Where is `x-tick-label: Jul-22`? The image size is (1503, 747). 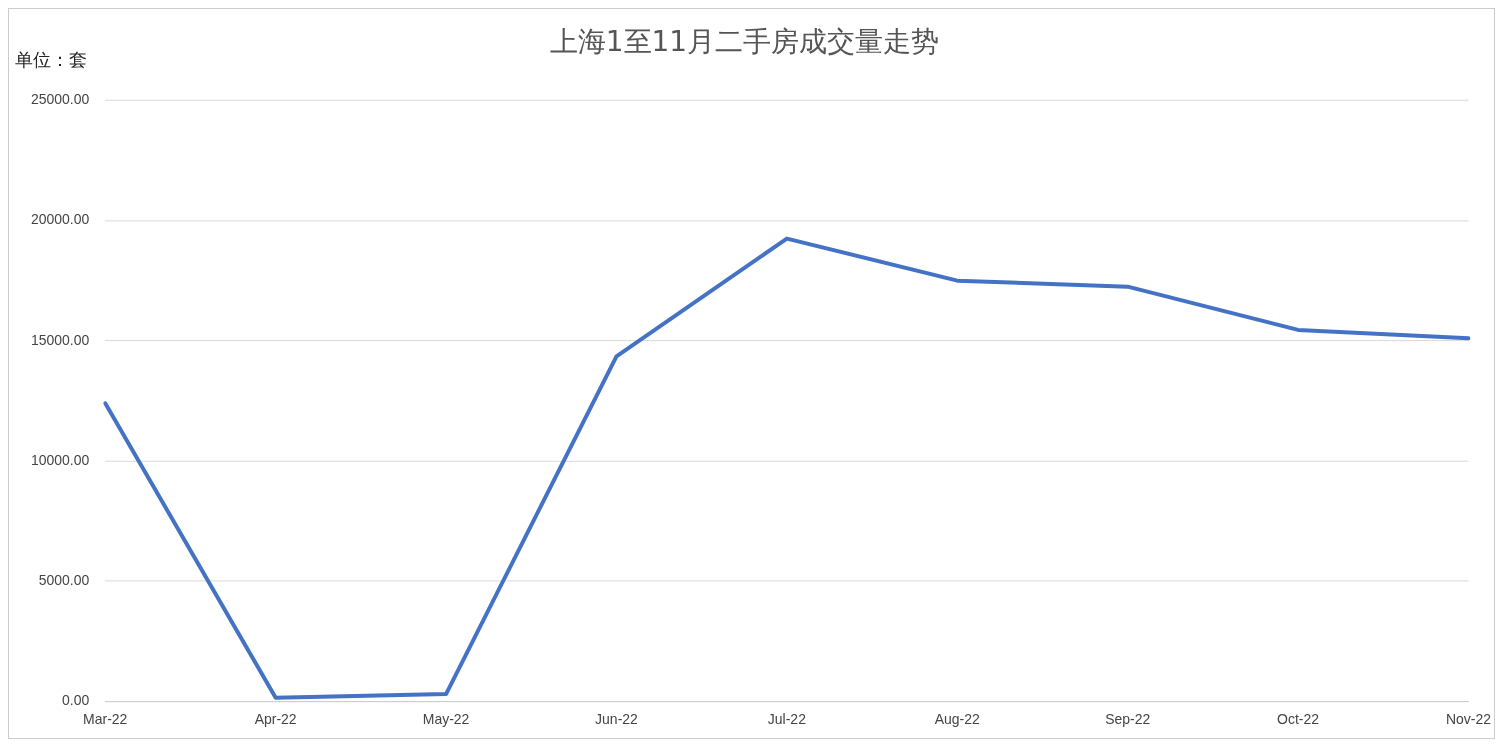
x-tick-label: Jul-22 is located at coordinates (787, 719).